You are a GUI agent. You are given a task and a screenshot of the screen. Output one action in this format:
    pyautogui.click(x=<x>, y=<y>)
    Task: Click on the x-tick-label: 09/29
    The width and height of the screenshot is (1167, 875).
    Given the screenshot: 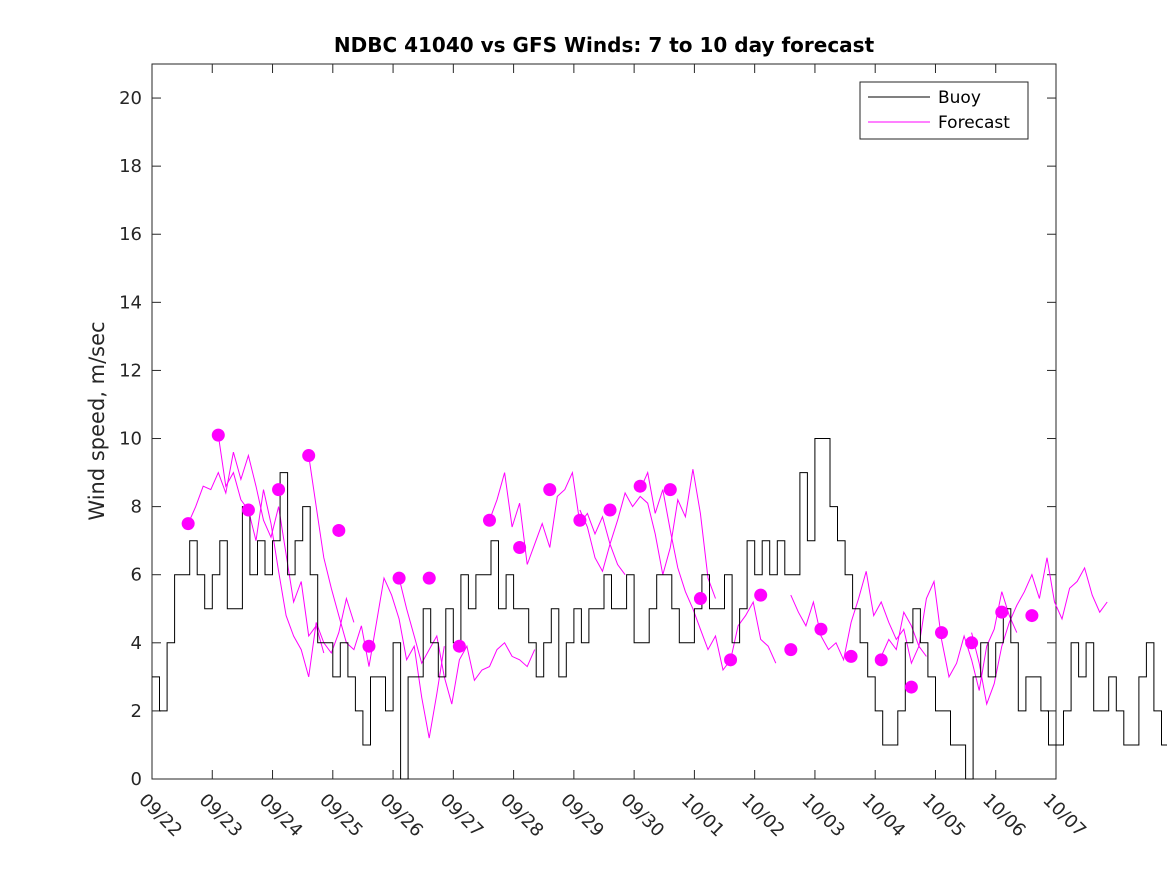 What is the action you would take?
    pyautogui.click(x=582, y=816)
    